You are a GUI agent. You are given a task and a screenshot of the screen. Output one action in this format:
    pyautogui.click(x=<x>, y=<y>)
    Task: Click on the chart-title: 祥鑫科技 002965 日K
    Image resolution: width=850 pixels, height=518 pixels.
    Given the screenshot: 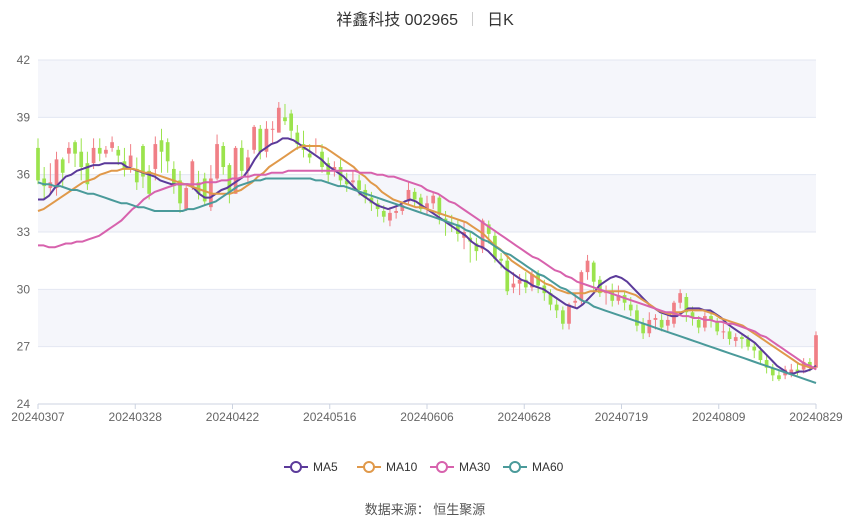 What is the action you would take?
    pyautogui.click(x=425, y=18)
    